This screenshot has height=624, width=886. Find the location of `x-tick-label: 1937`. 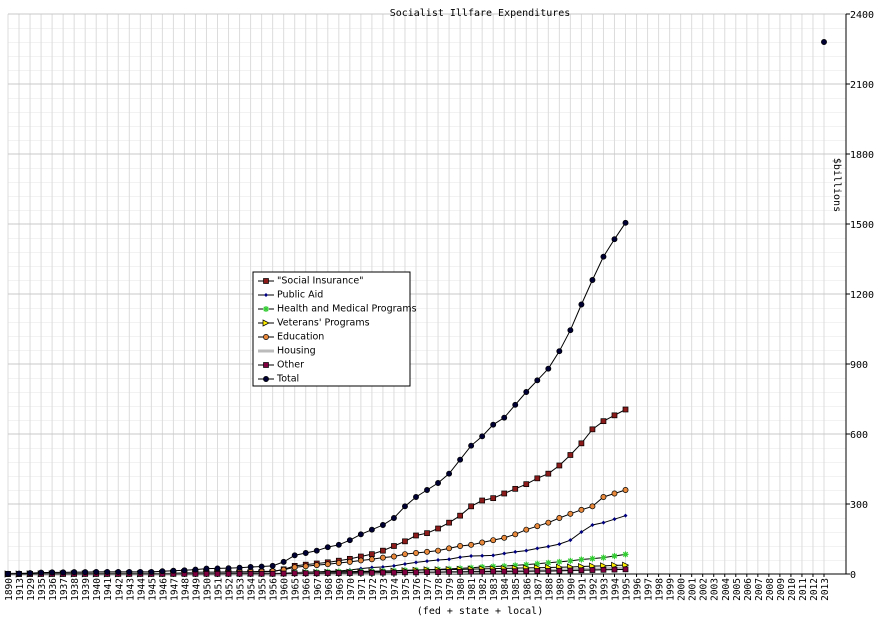

x-tick-label: 1937 is located at coordinates (64, 589).